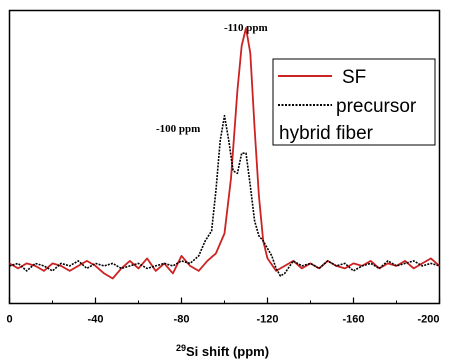 This screenshot has width=453, height=363. What do you see at coordinates (376, 106) in the screenshot?
I see `legend-label-precursor: precursor` at bounding box center [376, 106].